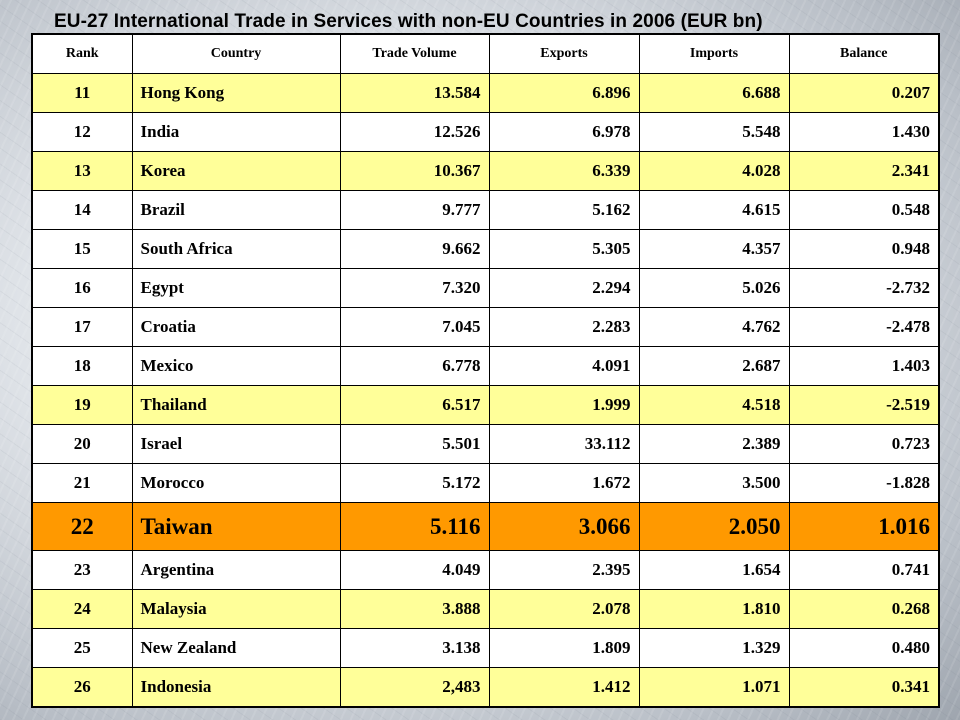  Describe the element at coordinates (564, 483) in the screenshot. I see `exports-cell: 1.672` at that location.